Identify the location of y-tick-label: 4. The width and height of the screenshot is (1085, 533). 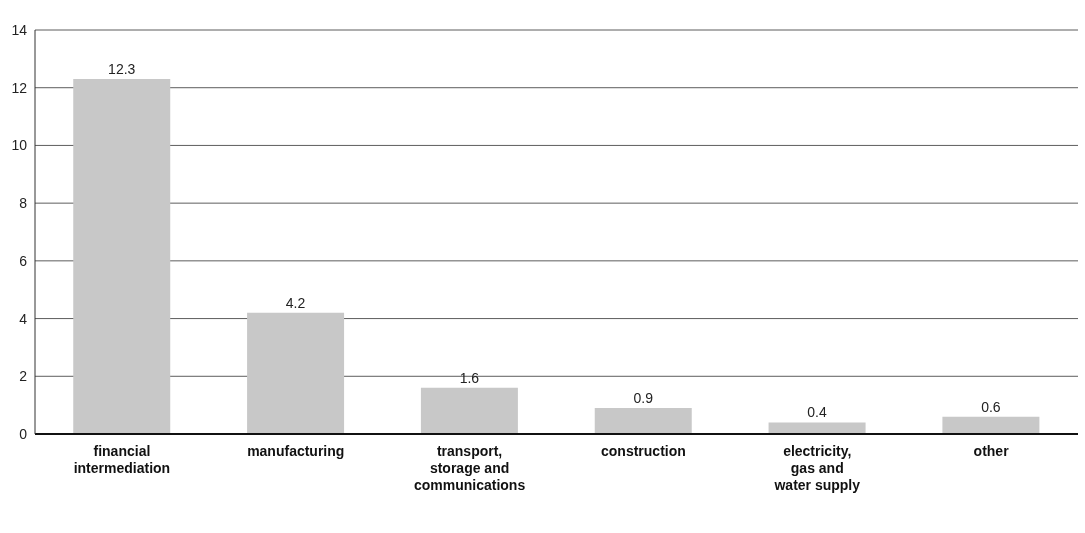
(23, 318).